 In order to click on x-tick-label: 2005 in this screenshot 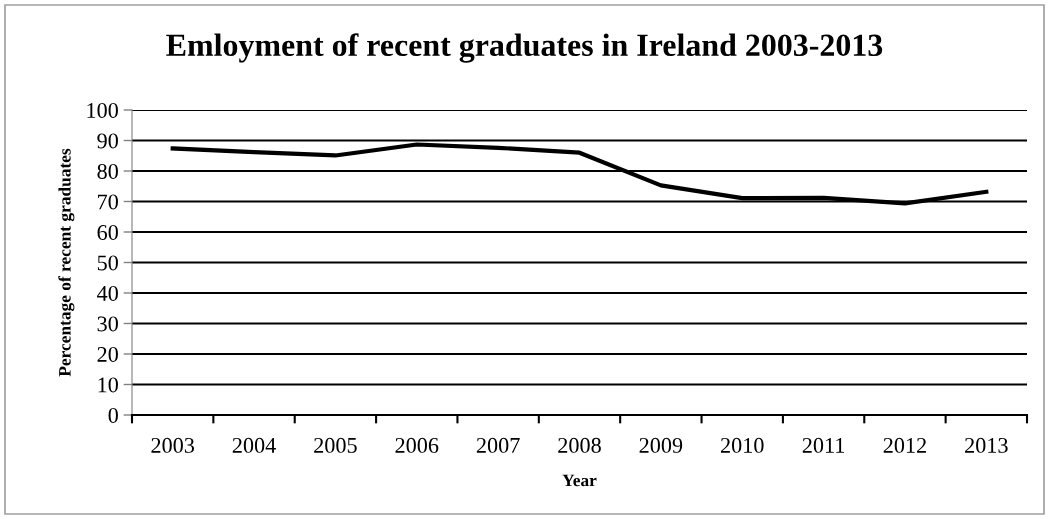, I will do `click(335, 445)`.